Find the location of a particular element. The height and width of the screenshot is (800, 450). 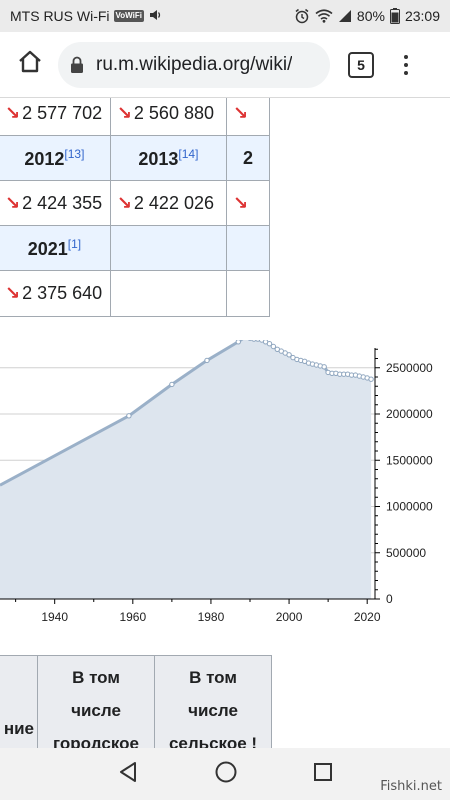

y-tick-label: 1500000 is located at coordinates (409, 460).